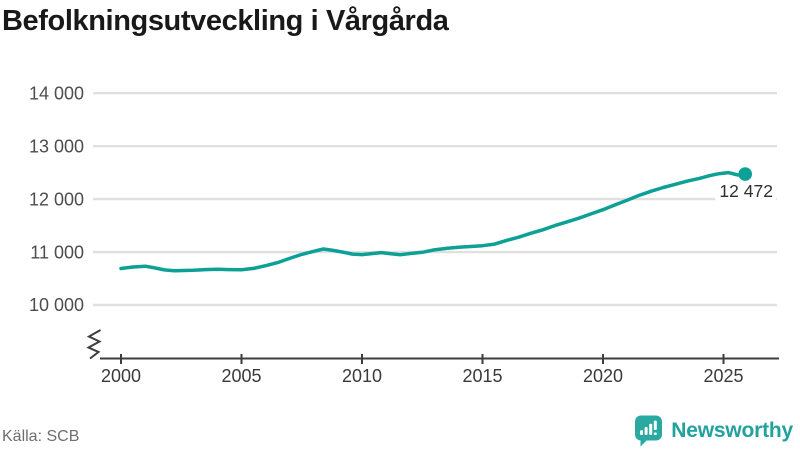 The height and width of the screenshot is (450, 800). I want to click on logo-bubble-shape, so click(649, 431).